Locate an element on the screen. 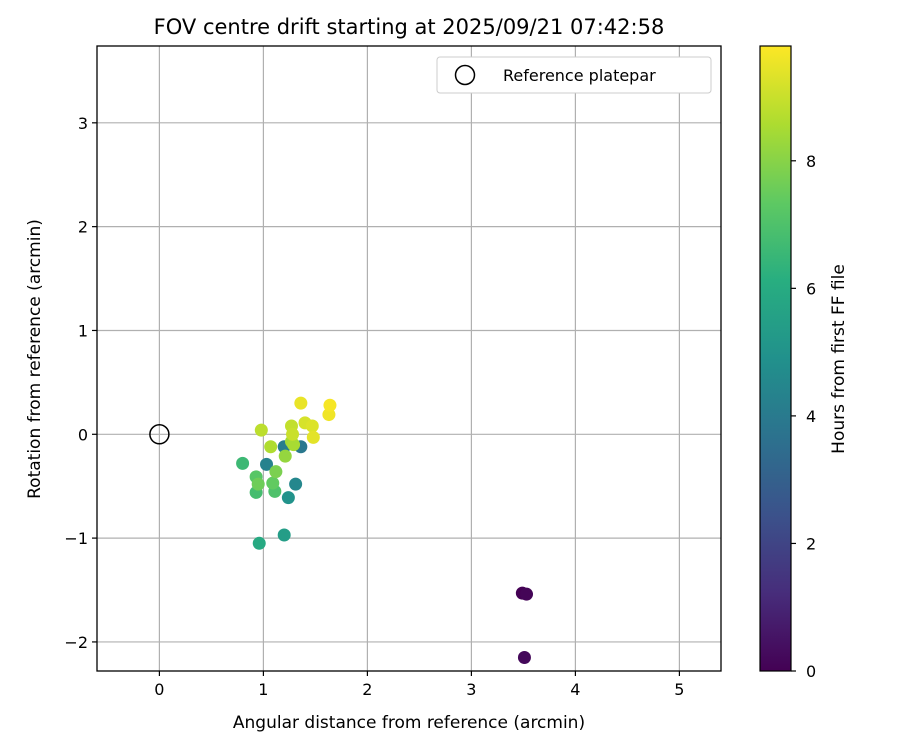 Image resolution: width=900 pixels, height=750 pixels. colorbar-tick-label: 4 is located at coordinates (811, 416).